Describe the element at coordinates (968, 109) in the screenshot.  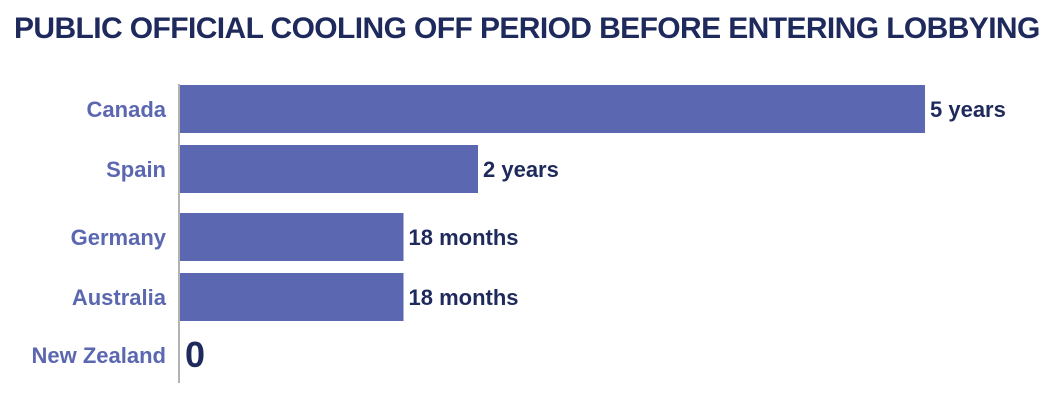
I see `value-label-canada: 5 years` at that location.